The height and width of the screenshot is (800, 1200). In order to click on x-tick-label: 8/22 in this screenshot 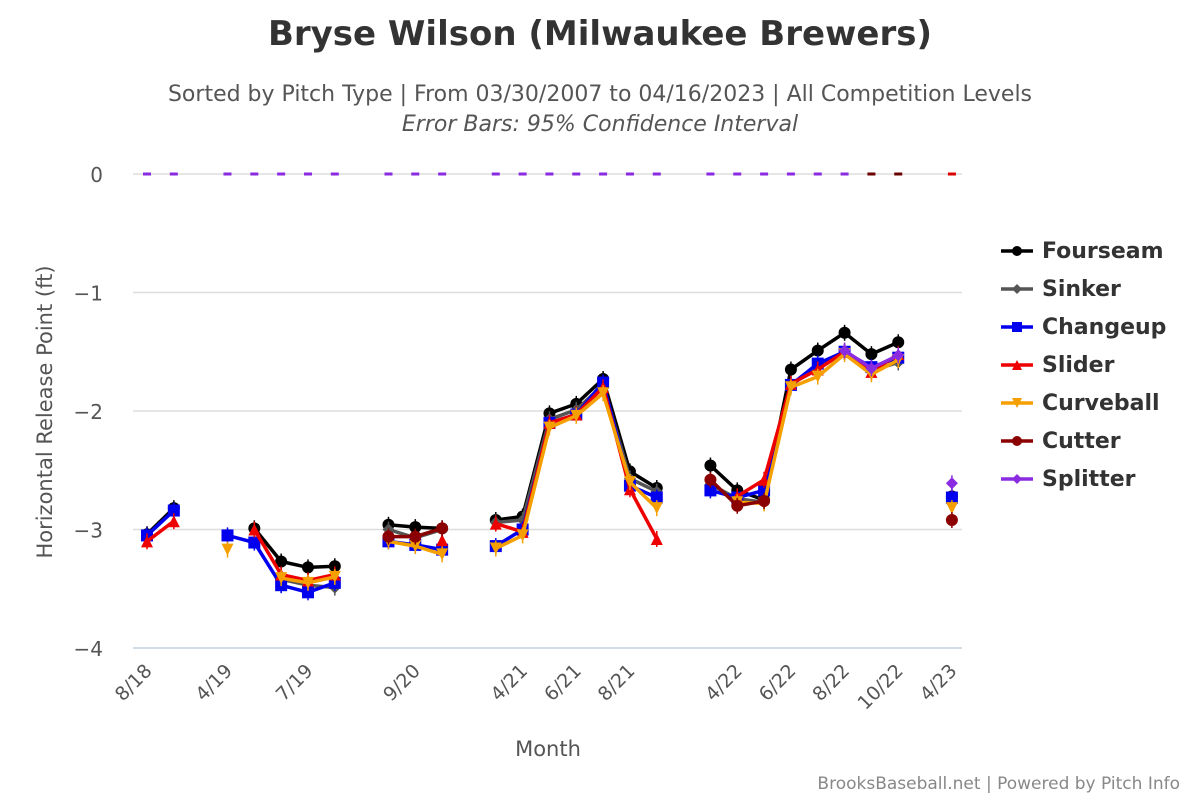, I will do `click(831, 683)`.